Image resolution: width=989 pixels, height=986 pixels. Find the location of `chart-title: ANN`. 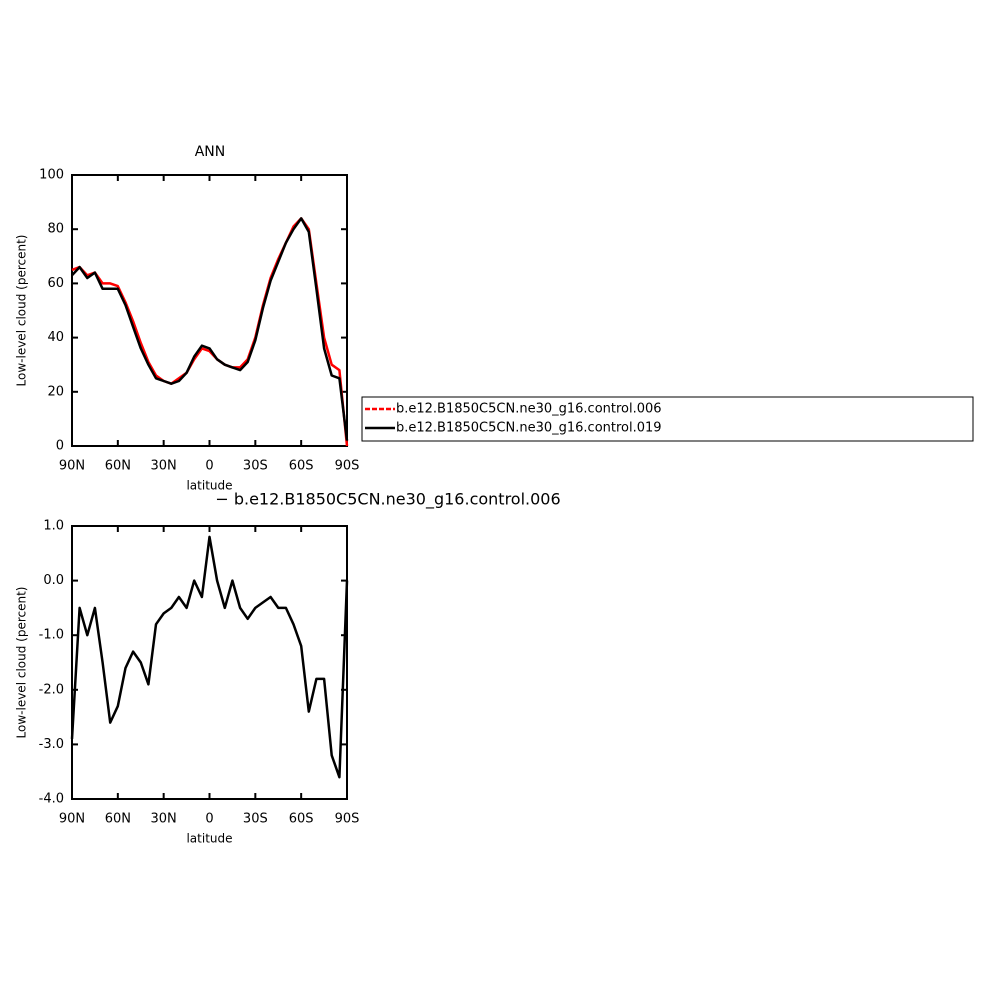

chart-title: ANN is located at coordinates (210, 152).